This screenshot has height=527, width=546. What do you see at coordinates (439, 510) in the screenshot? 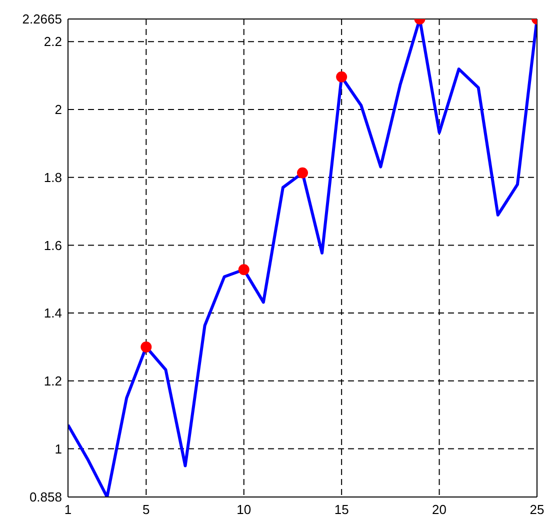
I see `x-tick-label: 20` at bounding box center [439, 510].